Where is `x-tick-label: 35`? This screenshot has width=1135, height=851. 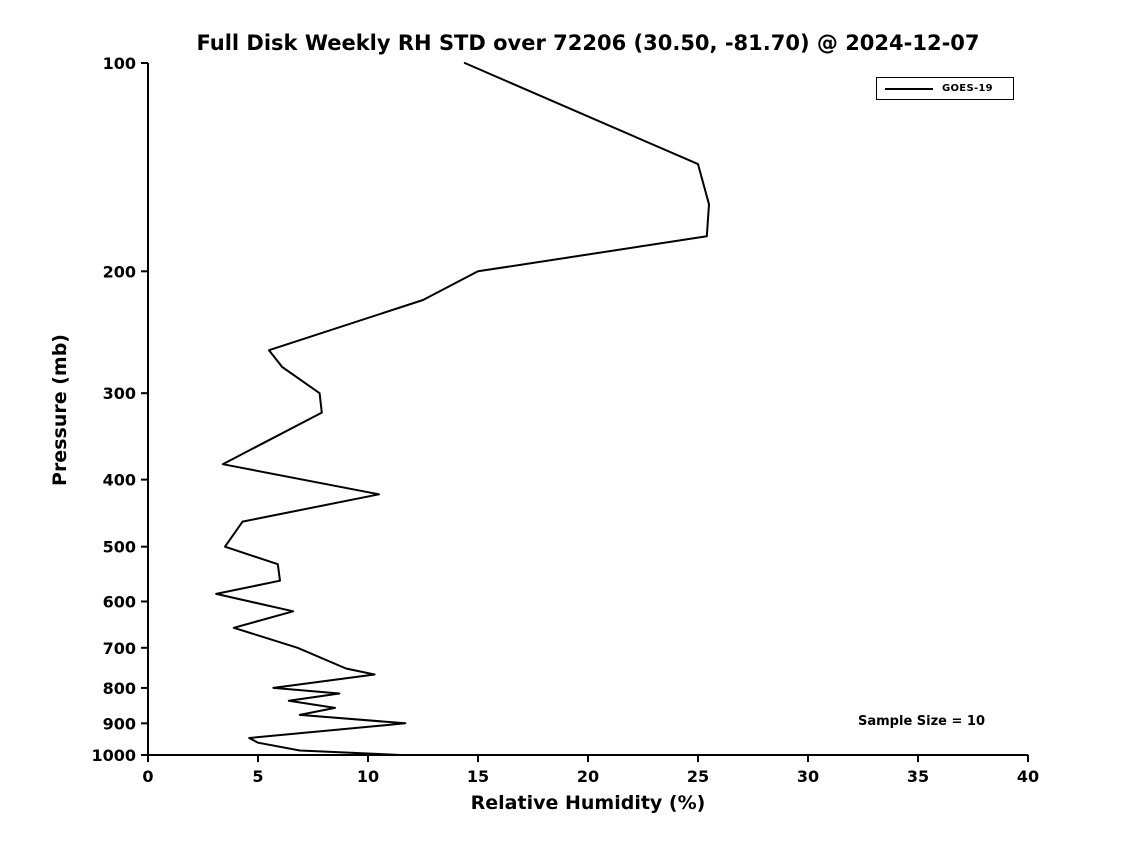 x-tick-label: 35 is located at coordinates (918, 776).